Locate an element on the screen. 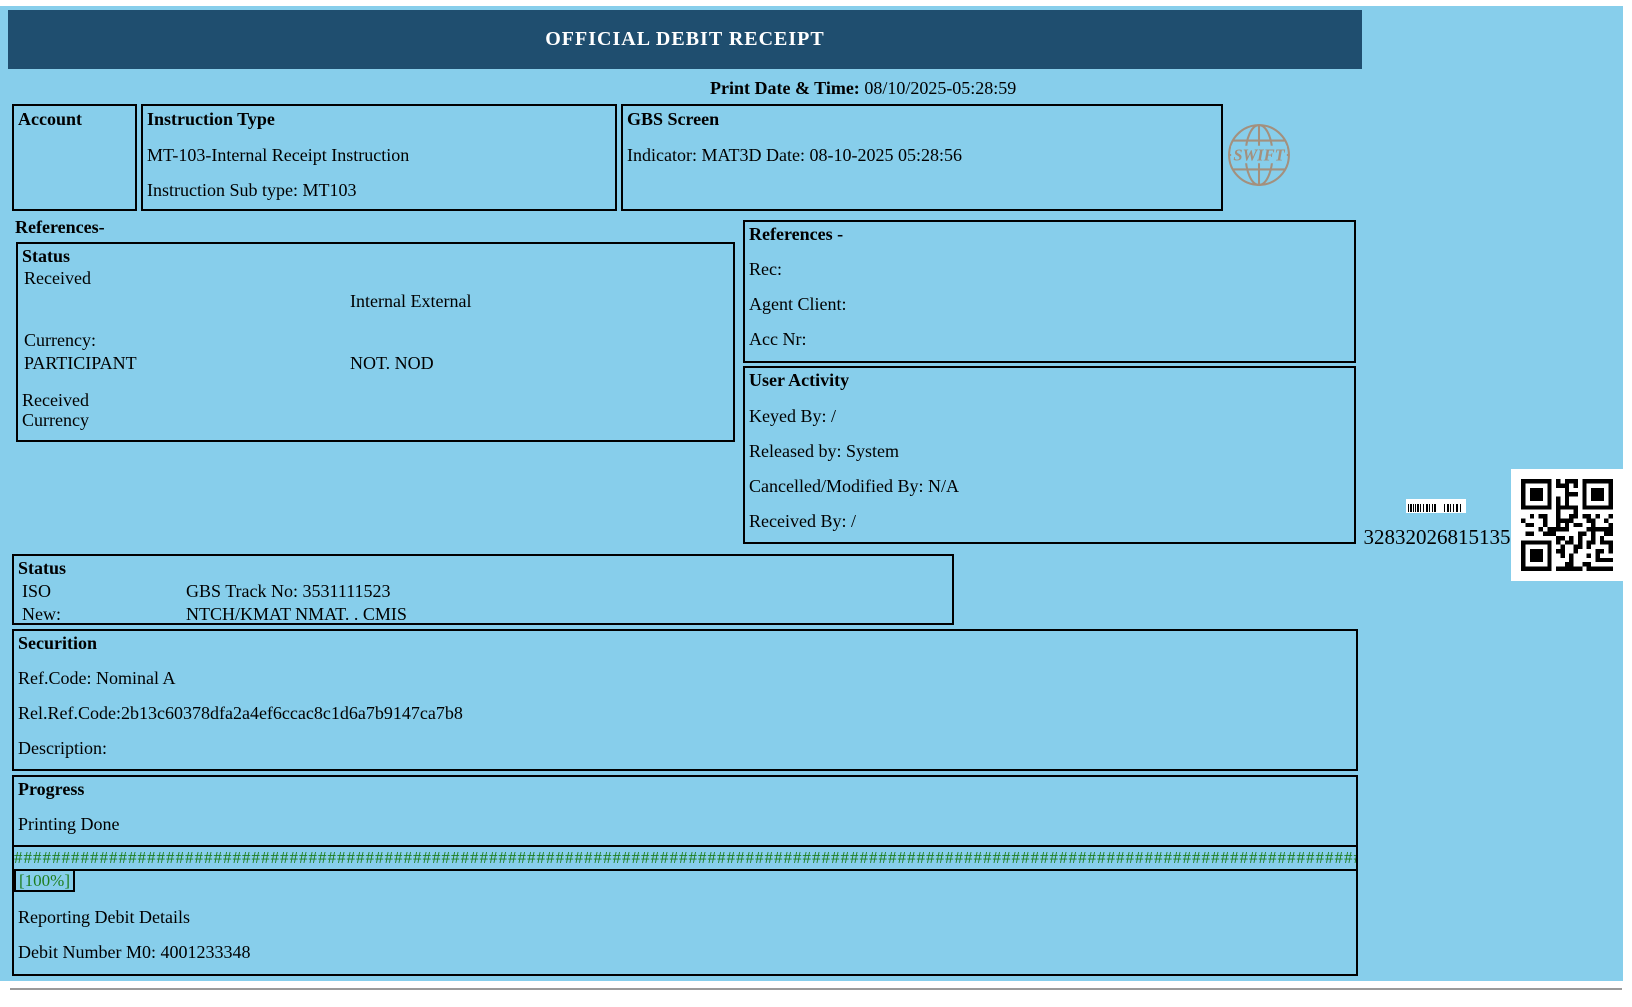 This screenshot has height=1007, width=1632. account-title: Account is located at coordinates (50, 119).